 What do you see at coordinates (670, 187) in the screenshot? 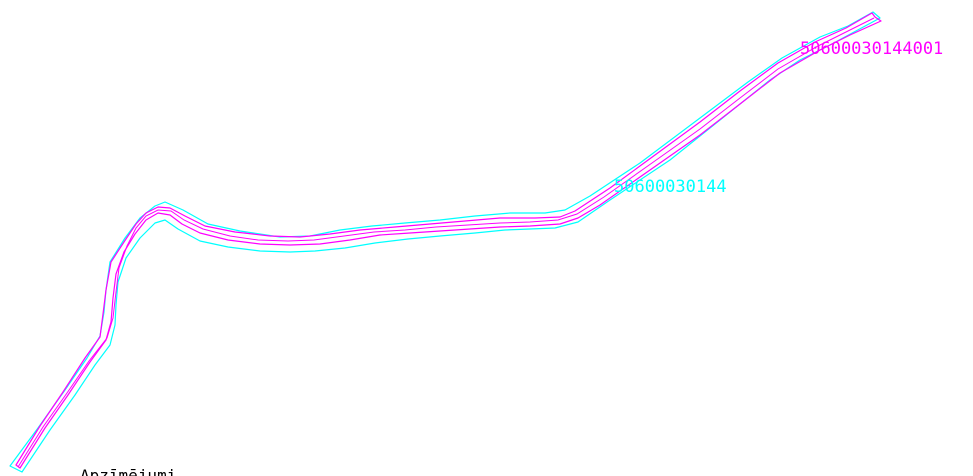
I see `parcel-label: 50600030144` at bounding box center [670, 187].